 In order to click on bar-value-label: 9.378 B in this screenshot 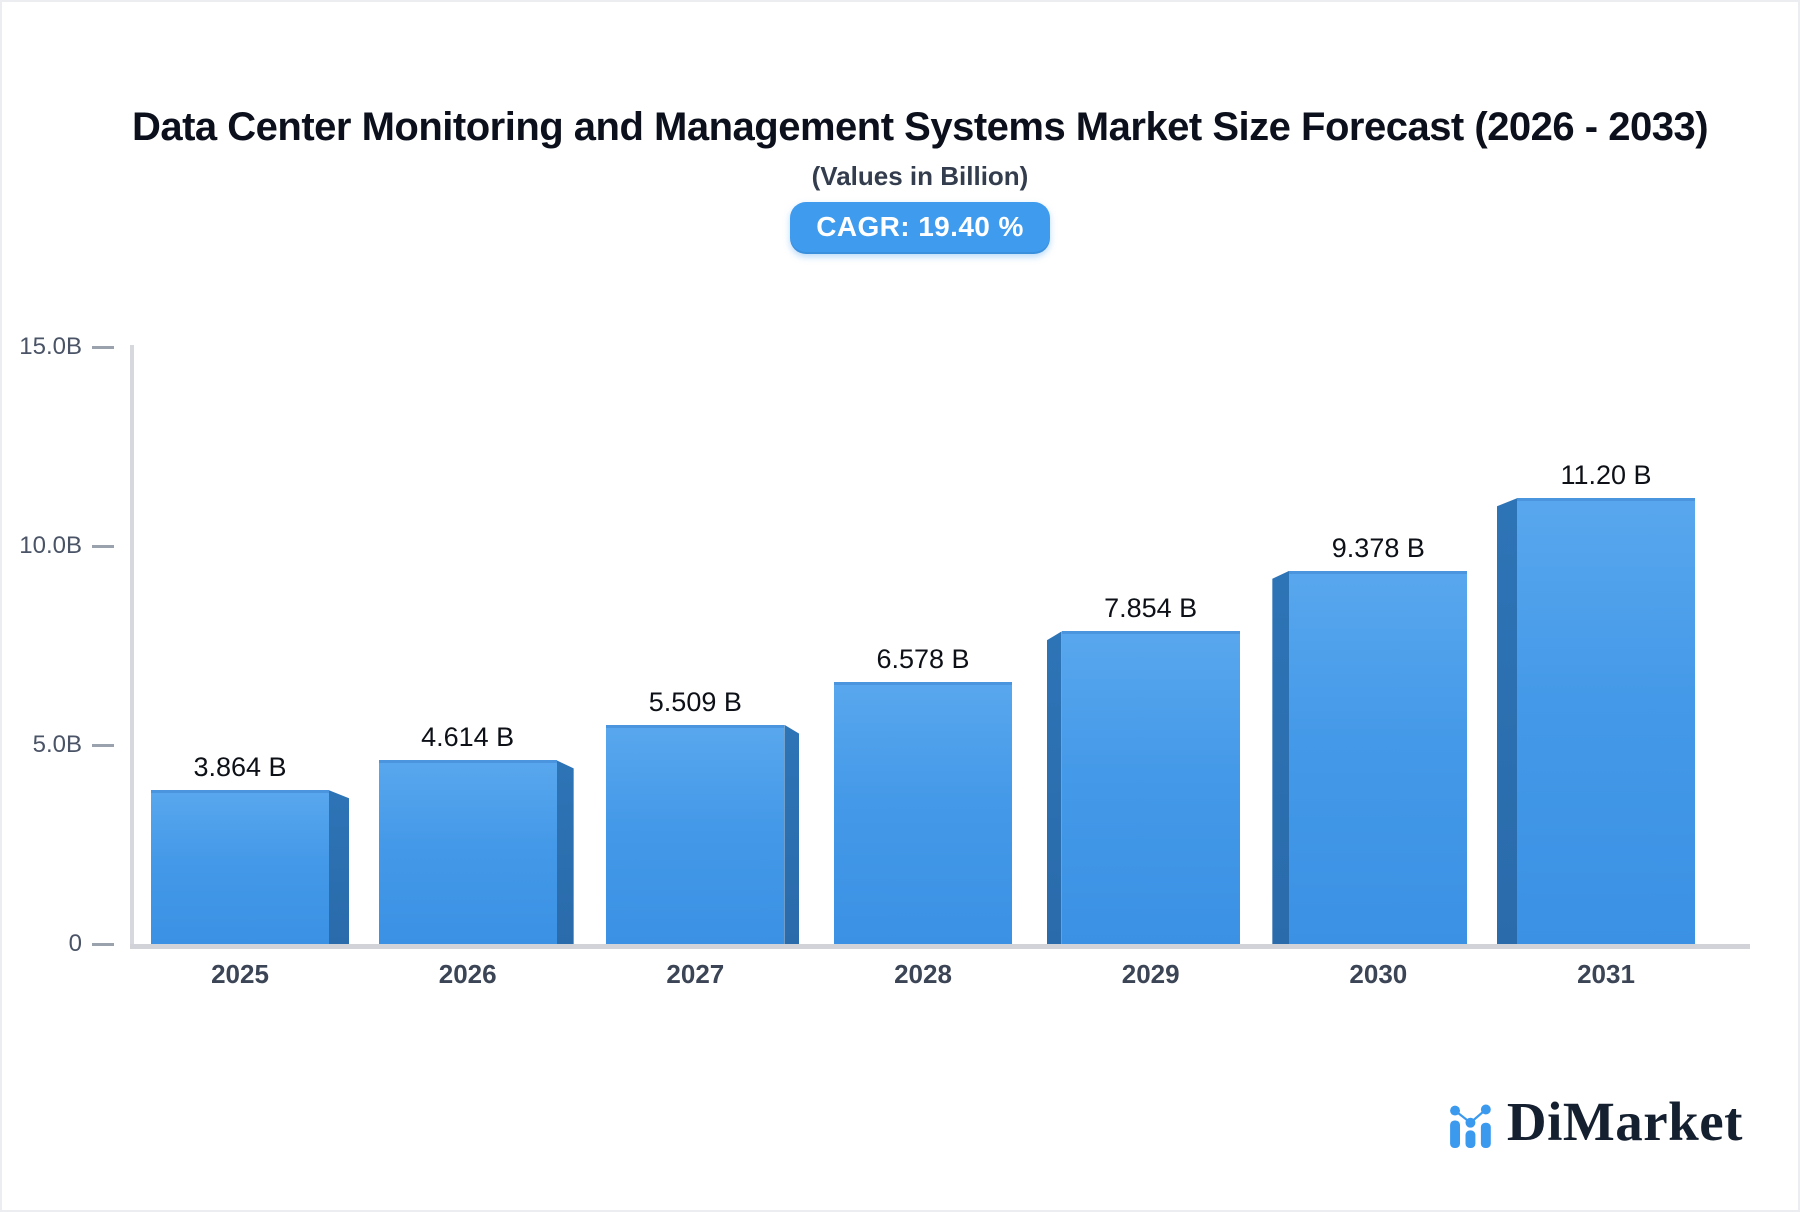, I will do `click(1378, 547)`.